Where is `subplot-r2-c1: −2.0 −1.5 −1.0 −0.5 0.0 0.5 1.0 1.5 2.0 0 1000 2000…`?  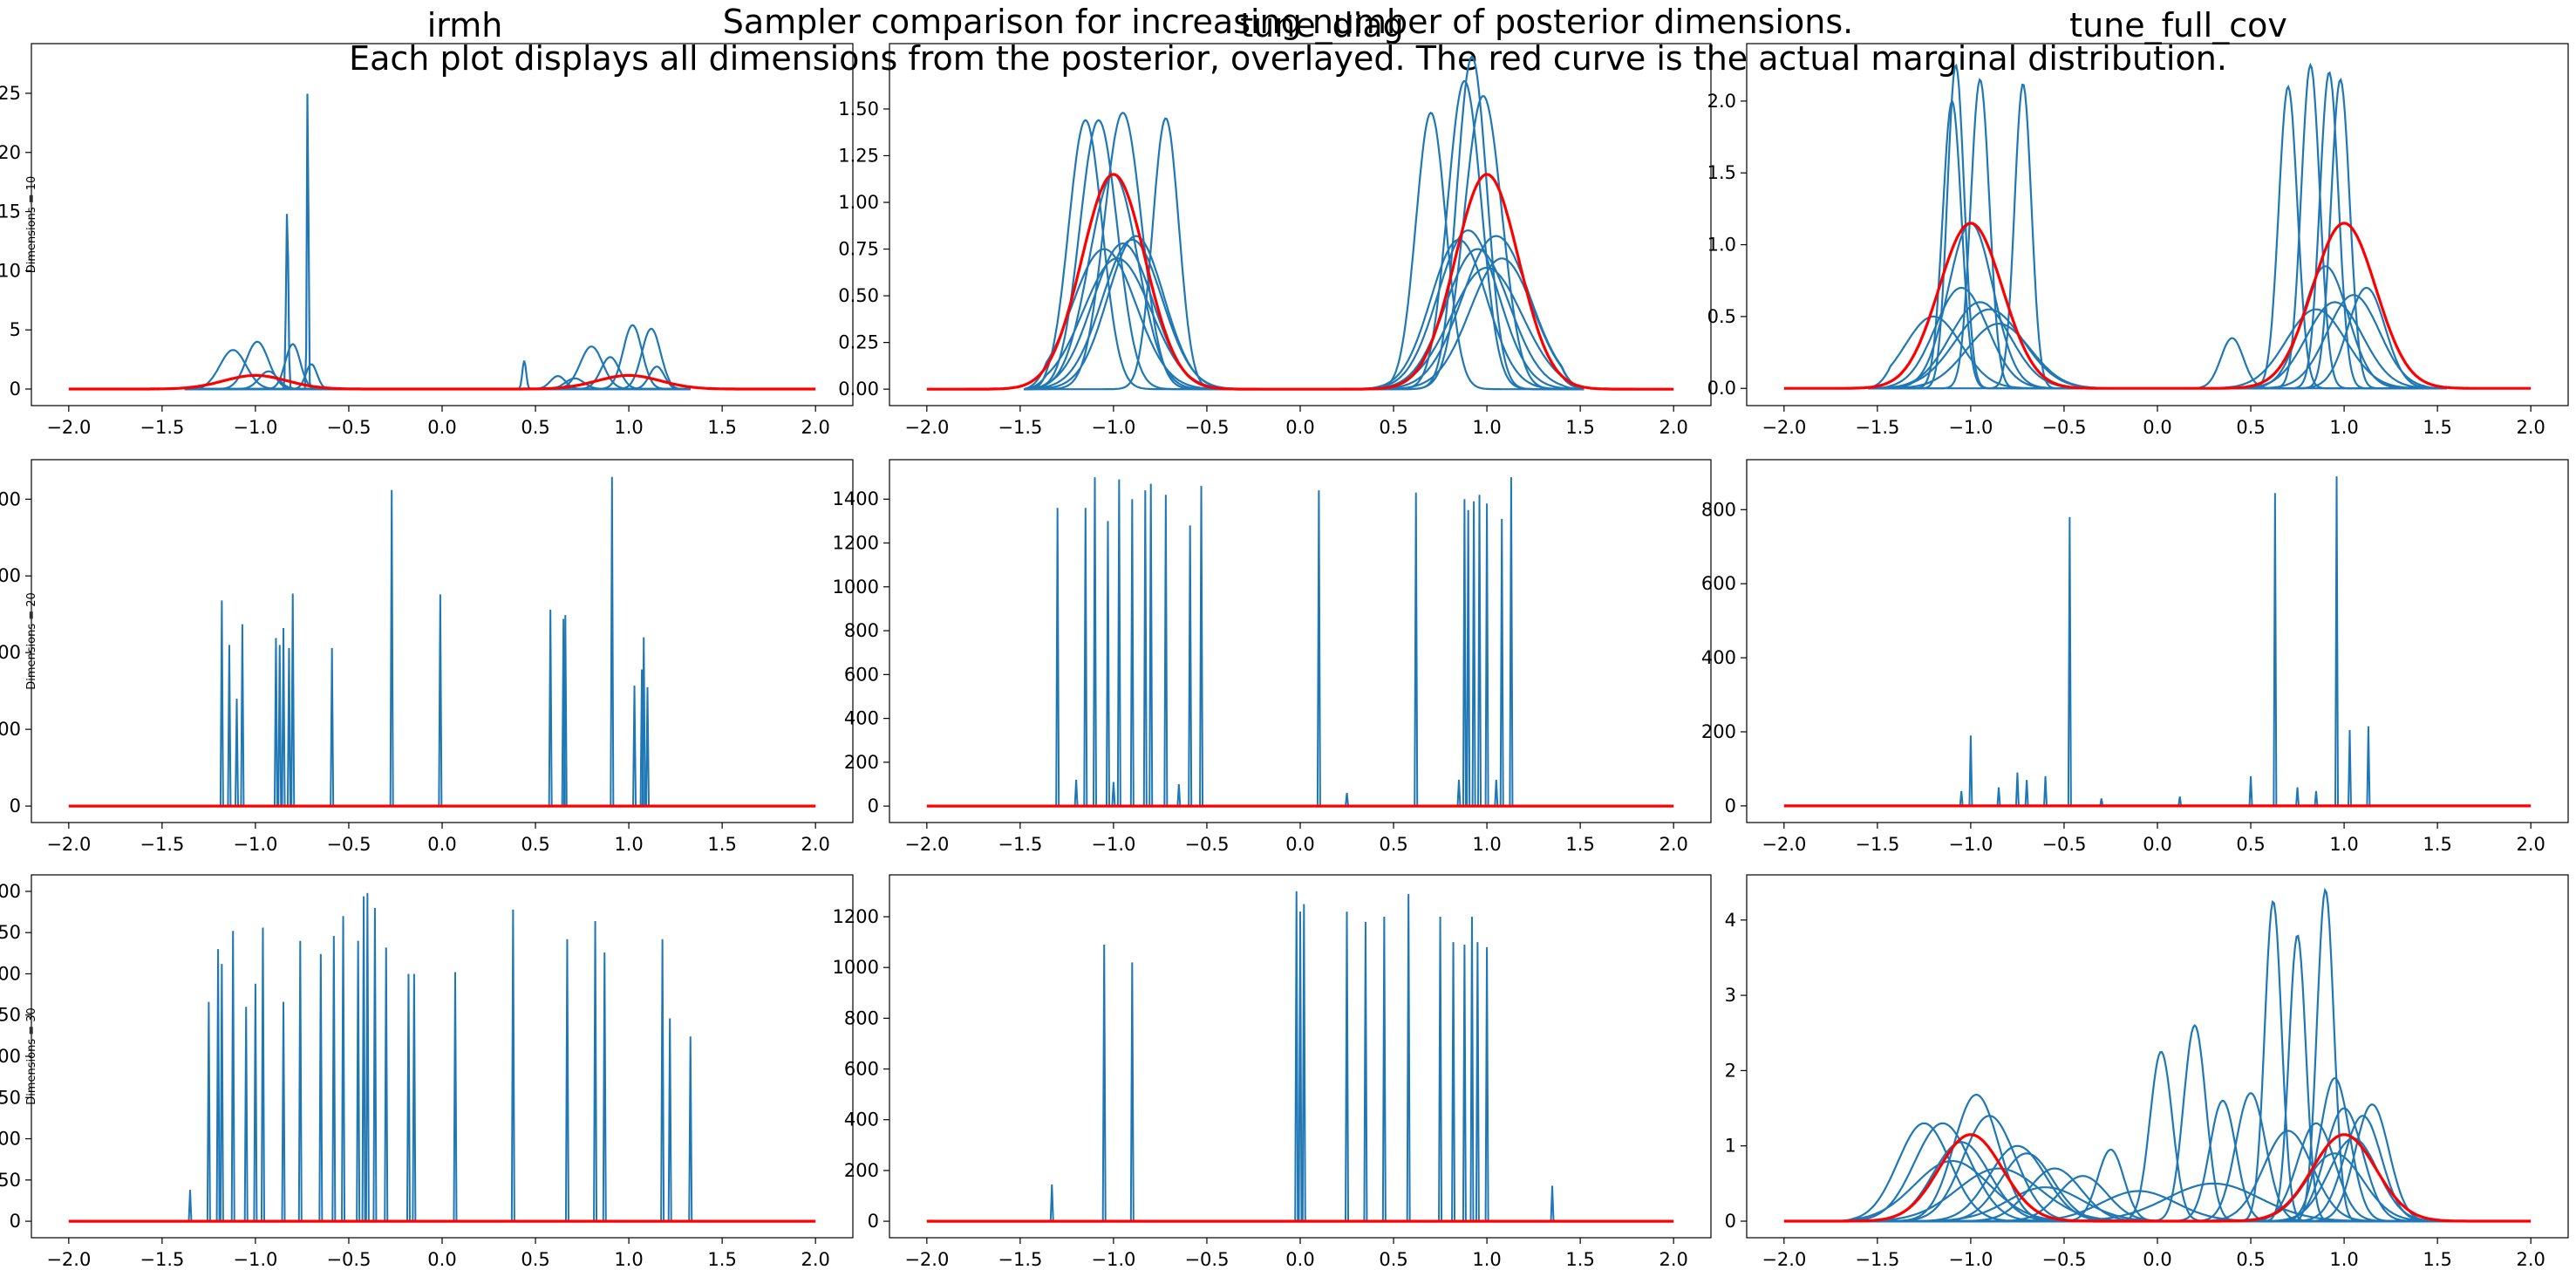 subplot-r2-c1: −2.0 −1.5 −1.0 −0.5 0.0 0.5 1.0 1.5 2.0 0 1000 2000… is located at coordinates (427, 657).